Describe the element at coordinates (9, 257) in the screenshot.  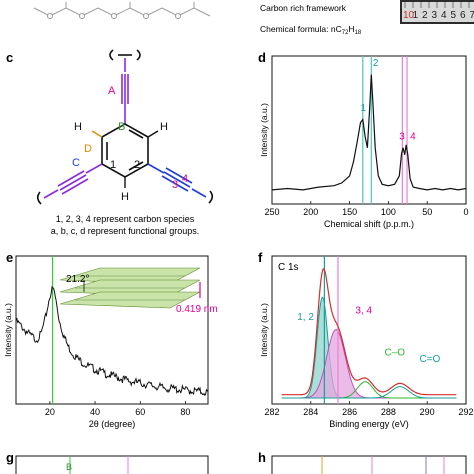
I see `panel-e-letter: e` at that location.